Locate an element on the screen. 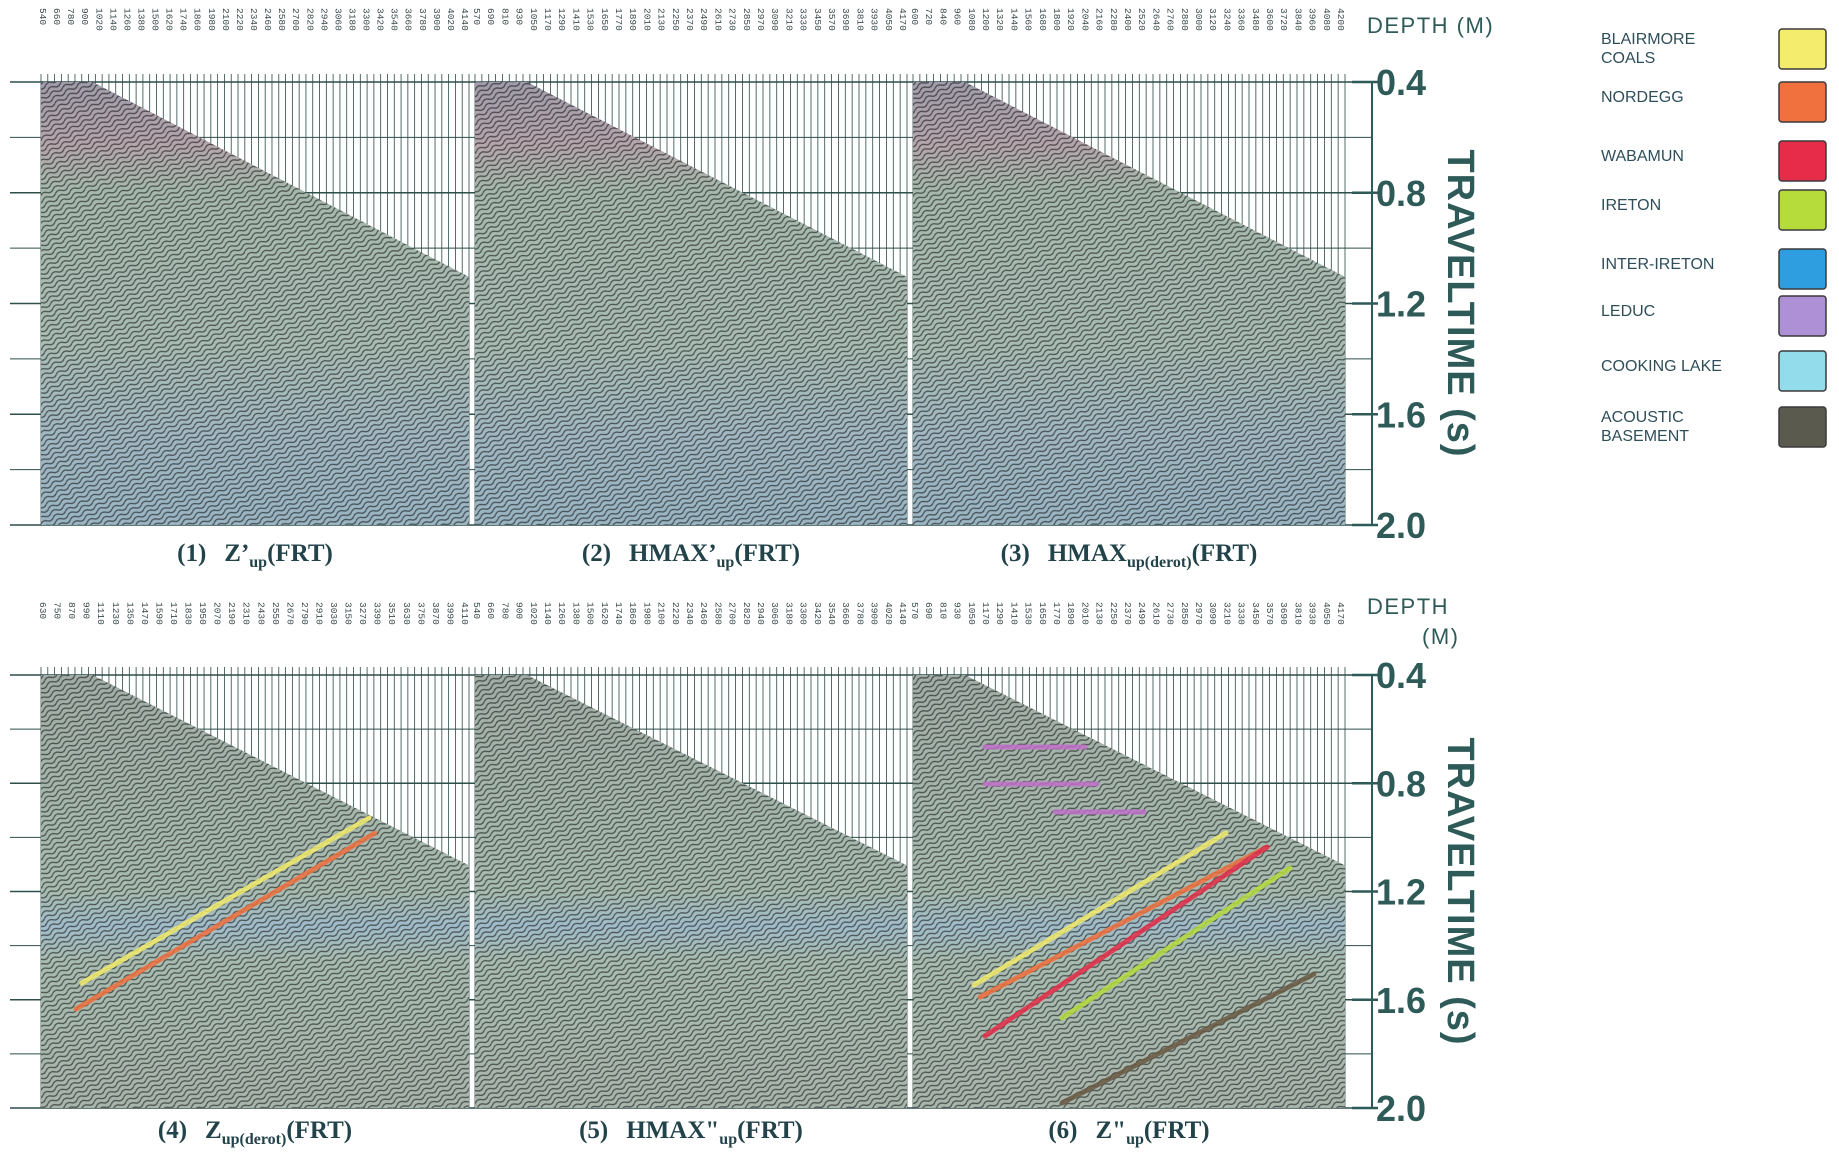 The image size is (1839, 1165). depth-label: 540 is located at coordinates (476, 610).